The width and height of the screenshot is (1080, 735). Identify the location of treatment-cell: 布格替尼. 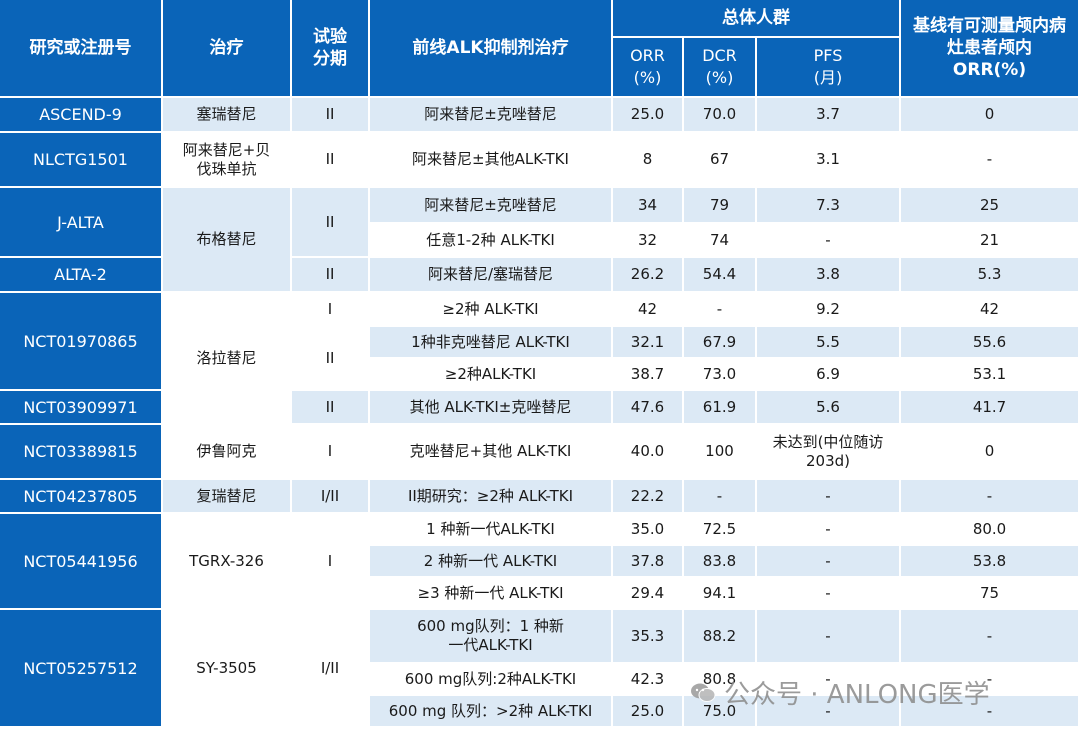
(227, 240).